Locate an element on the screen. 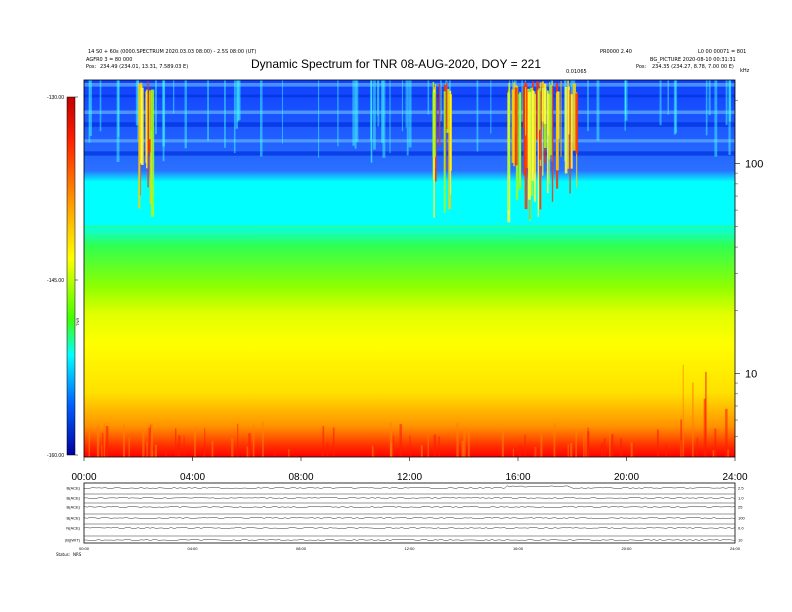  lower-row-scale: 100 is located at coordinates (741, 518).